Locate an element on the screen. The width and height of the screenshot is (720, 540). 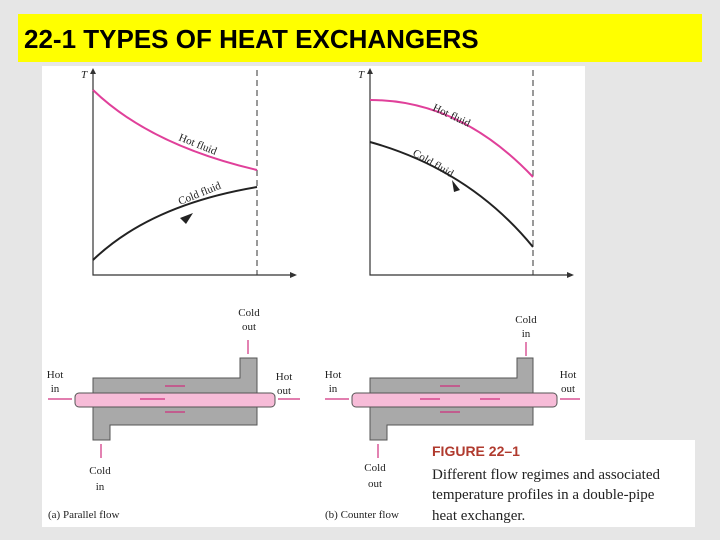
panel-caption: (b) Counter flow is located at coordinates (362, 515).